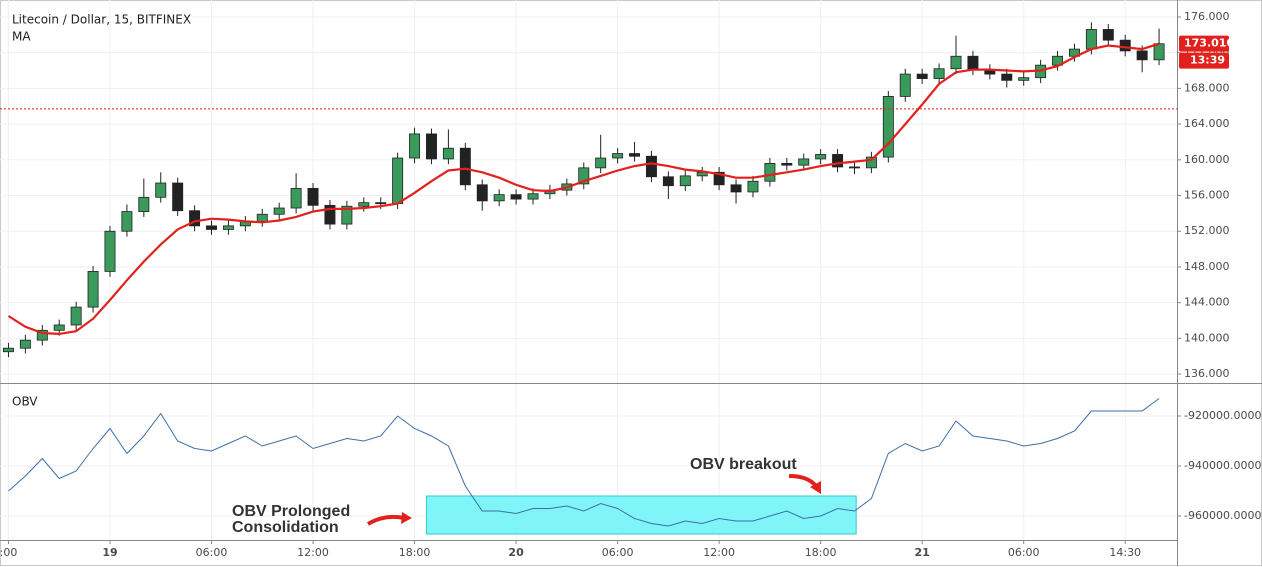  What do you see at coordinates (1207, 159) in the screenshot?
I see `y-tick-label: 160.000` at bounding box center [1207, 159].